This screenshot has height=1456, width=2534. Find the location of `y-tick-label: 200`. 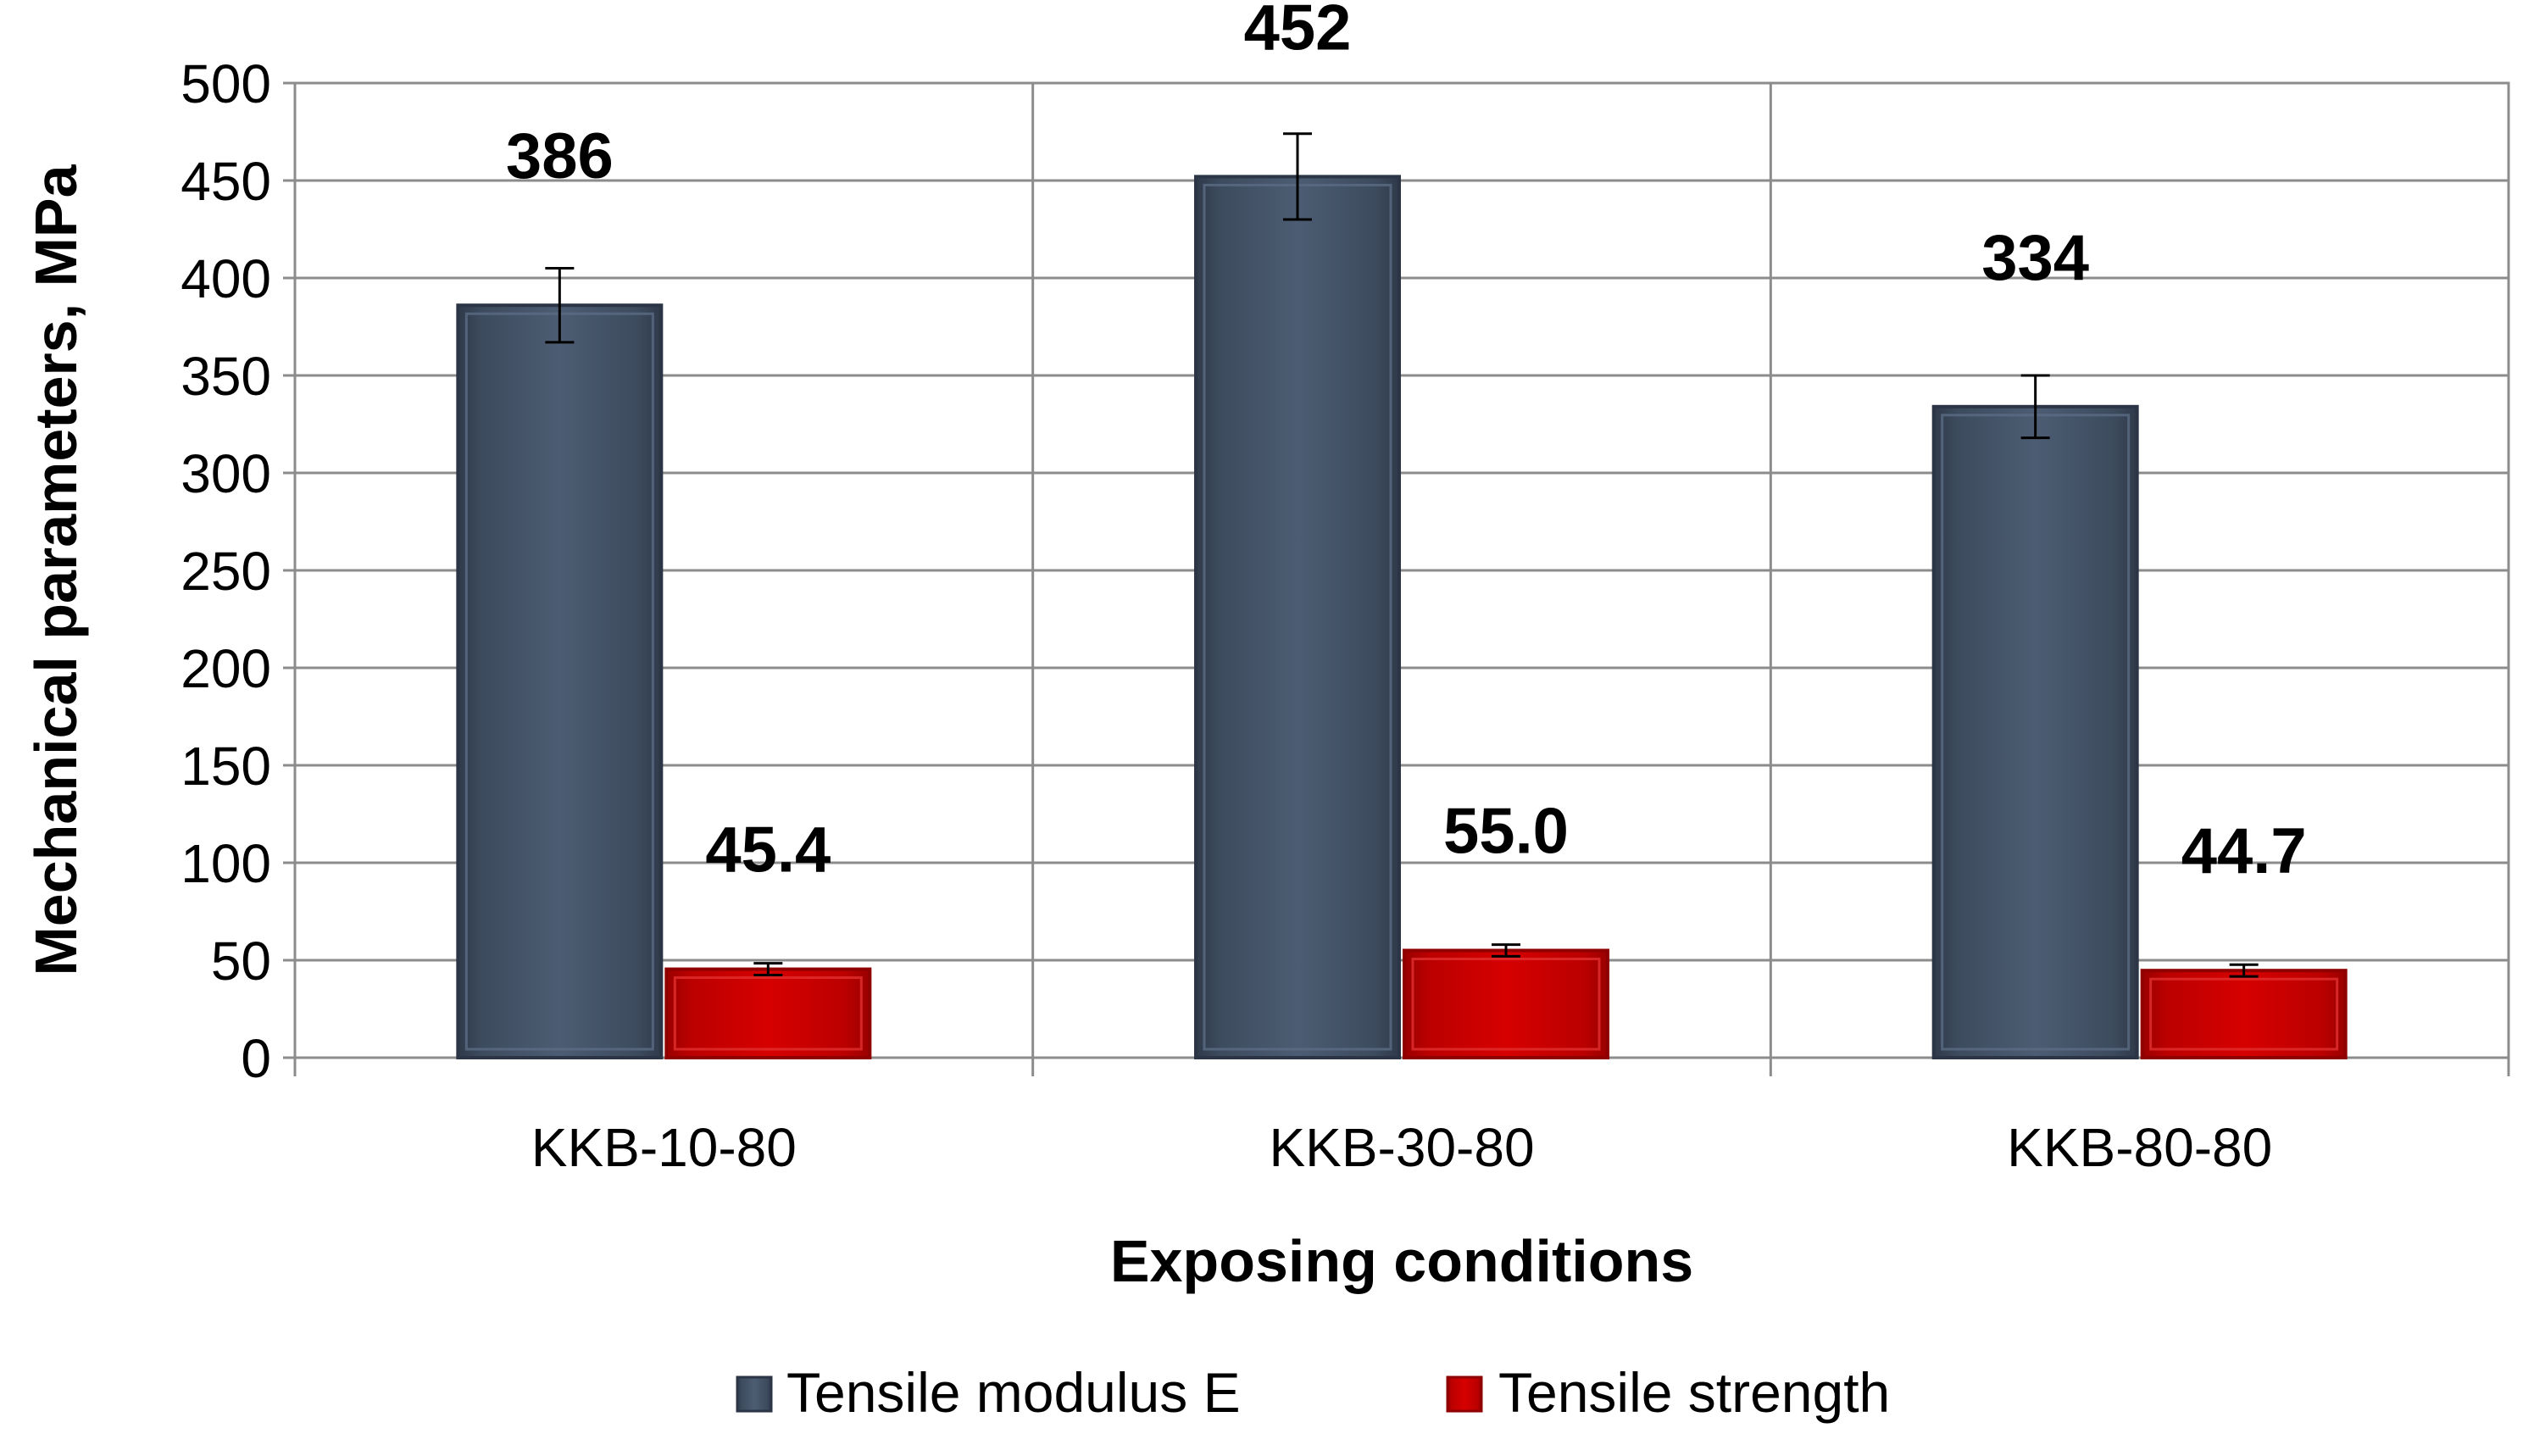

y-tick-label: 200 is located at coordinates (226, 669).